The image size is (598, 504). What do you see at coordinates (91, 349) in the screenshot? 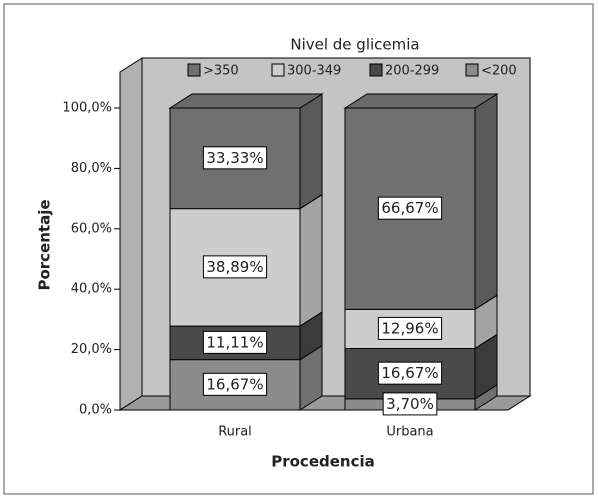
I see `y-tick-label: 20,0%` at bounding box center [91, 349].